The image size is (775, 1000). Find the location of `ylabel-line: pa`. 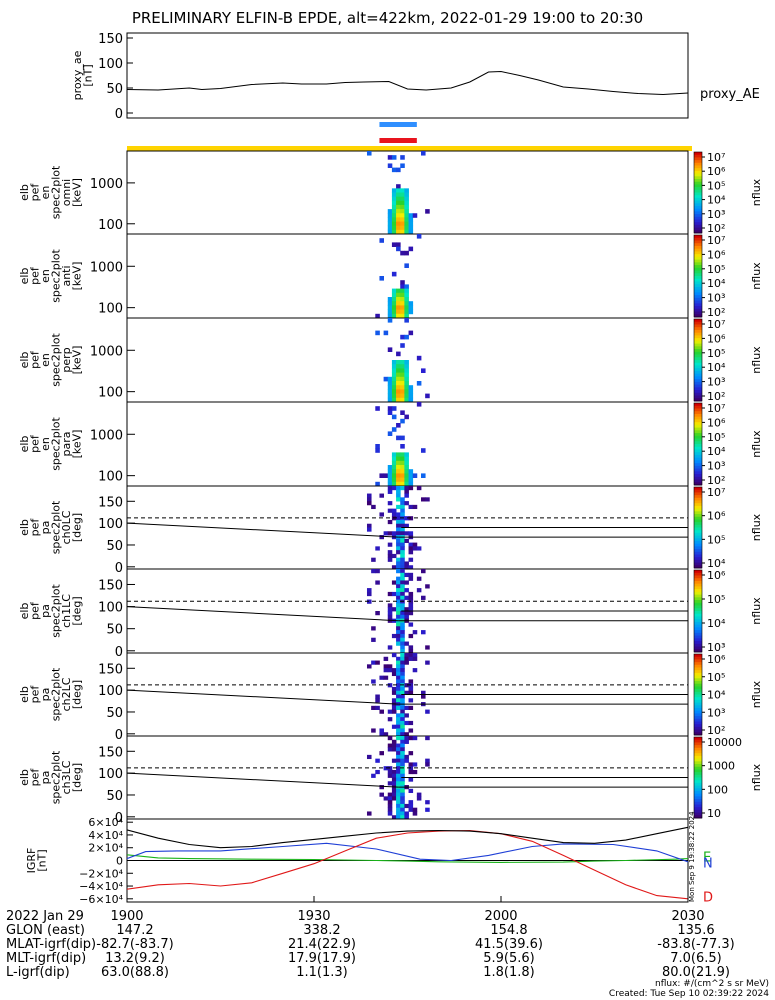

ylabel-line: pa is located at coordinates (45, 778).